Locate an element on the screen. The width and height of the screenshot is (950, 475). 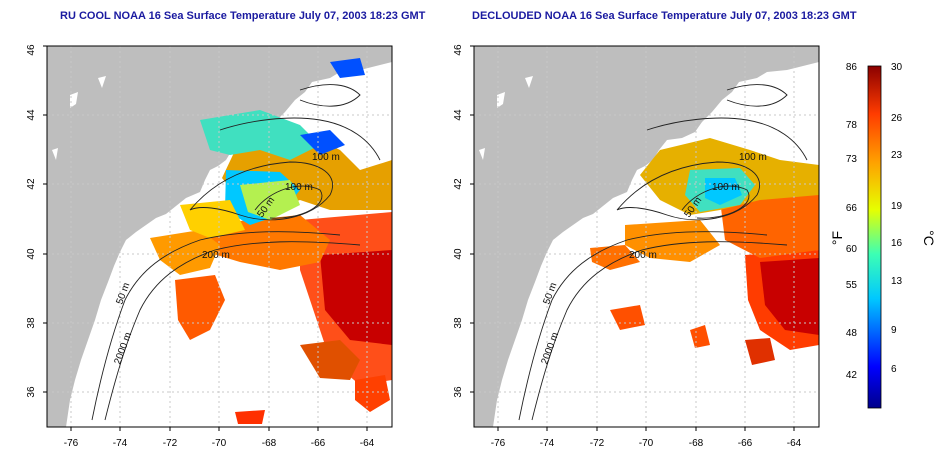
colorbar-gradient is located at coordinates (874, 237).